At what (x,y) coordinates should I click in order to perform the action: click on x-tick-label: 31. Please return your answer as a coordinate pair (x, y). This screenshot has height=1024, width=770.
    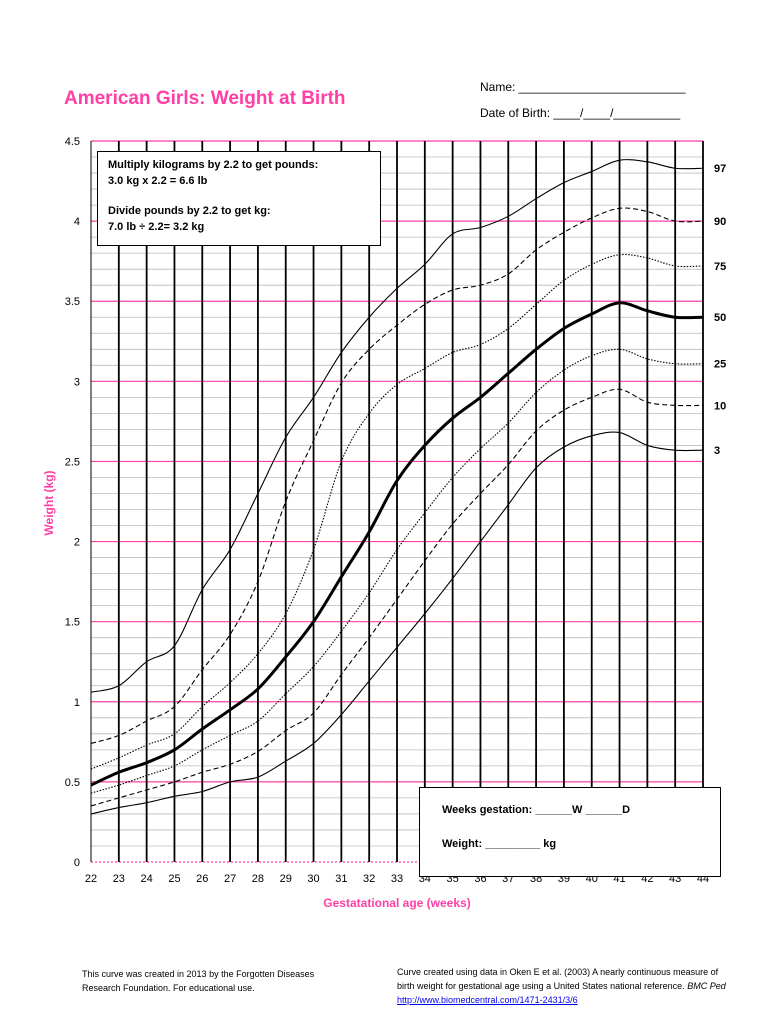
    Looking at the image, I should click on (341, 879).